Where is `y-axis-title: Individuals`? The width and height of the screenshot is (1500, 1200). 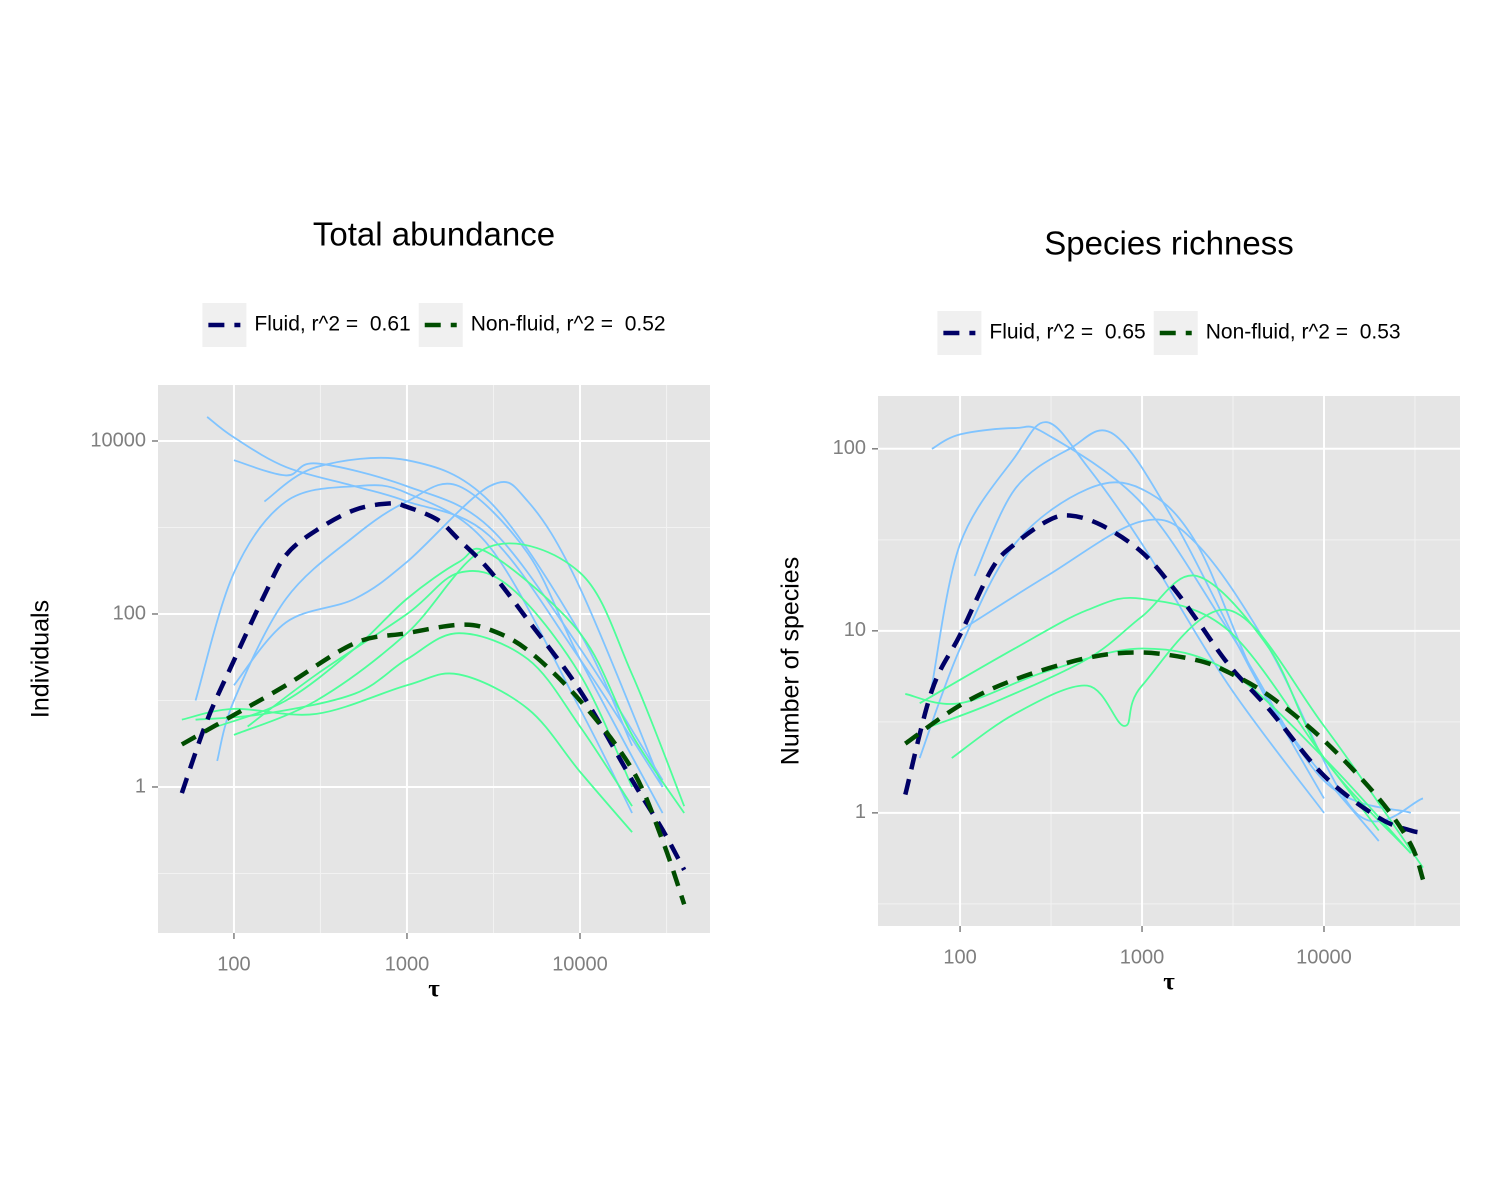
y-axis-title: Individuals is located at coordinates (41, 659).